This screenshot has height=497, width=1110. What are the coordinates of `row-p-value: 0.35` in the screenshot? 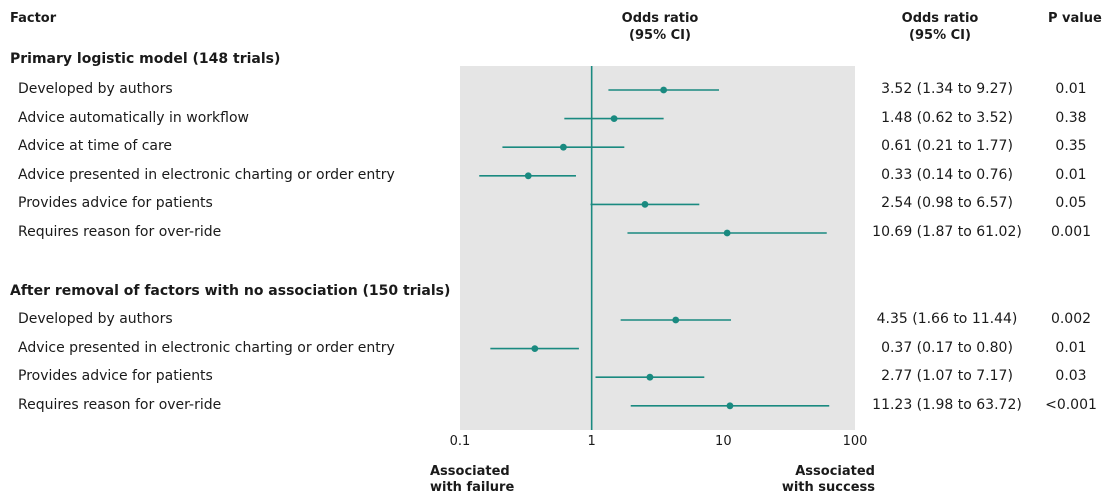 It's located at (1071, 146).